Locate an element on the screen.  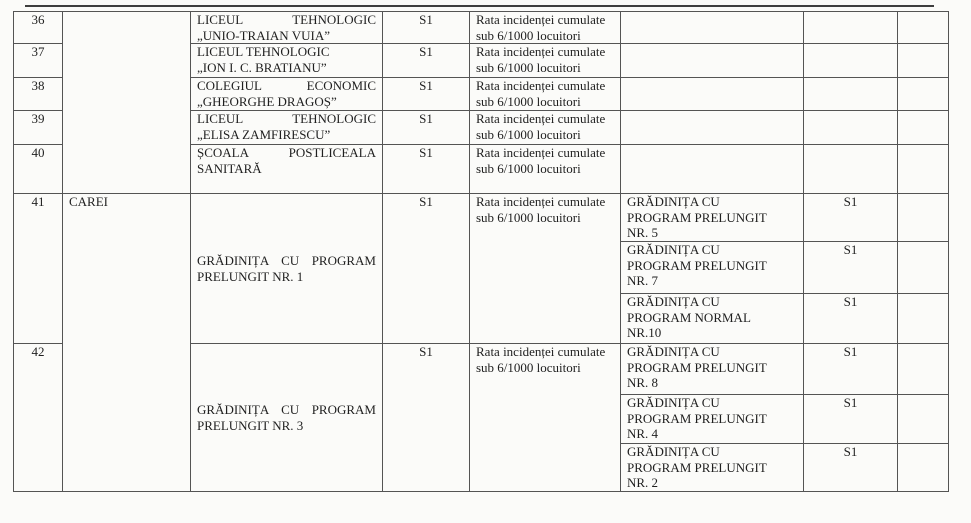
structure-name-line: NR. 7 is located at coordinates (643, 280).